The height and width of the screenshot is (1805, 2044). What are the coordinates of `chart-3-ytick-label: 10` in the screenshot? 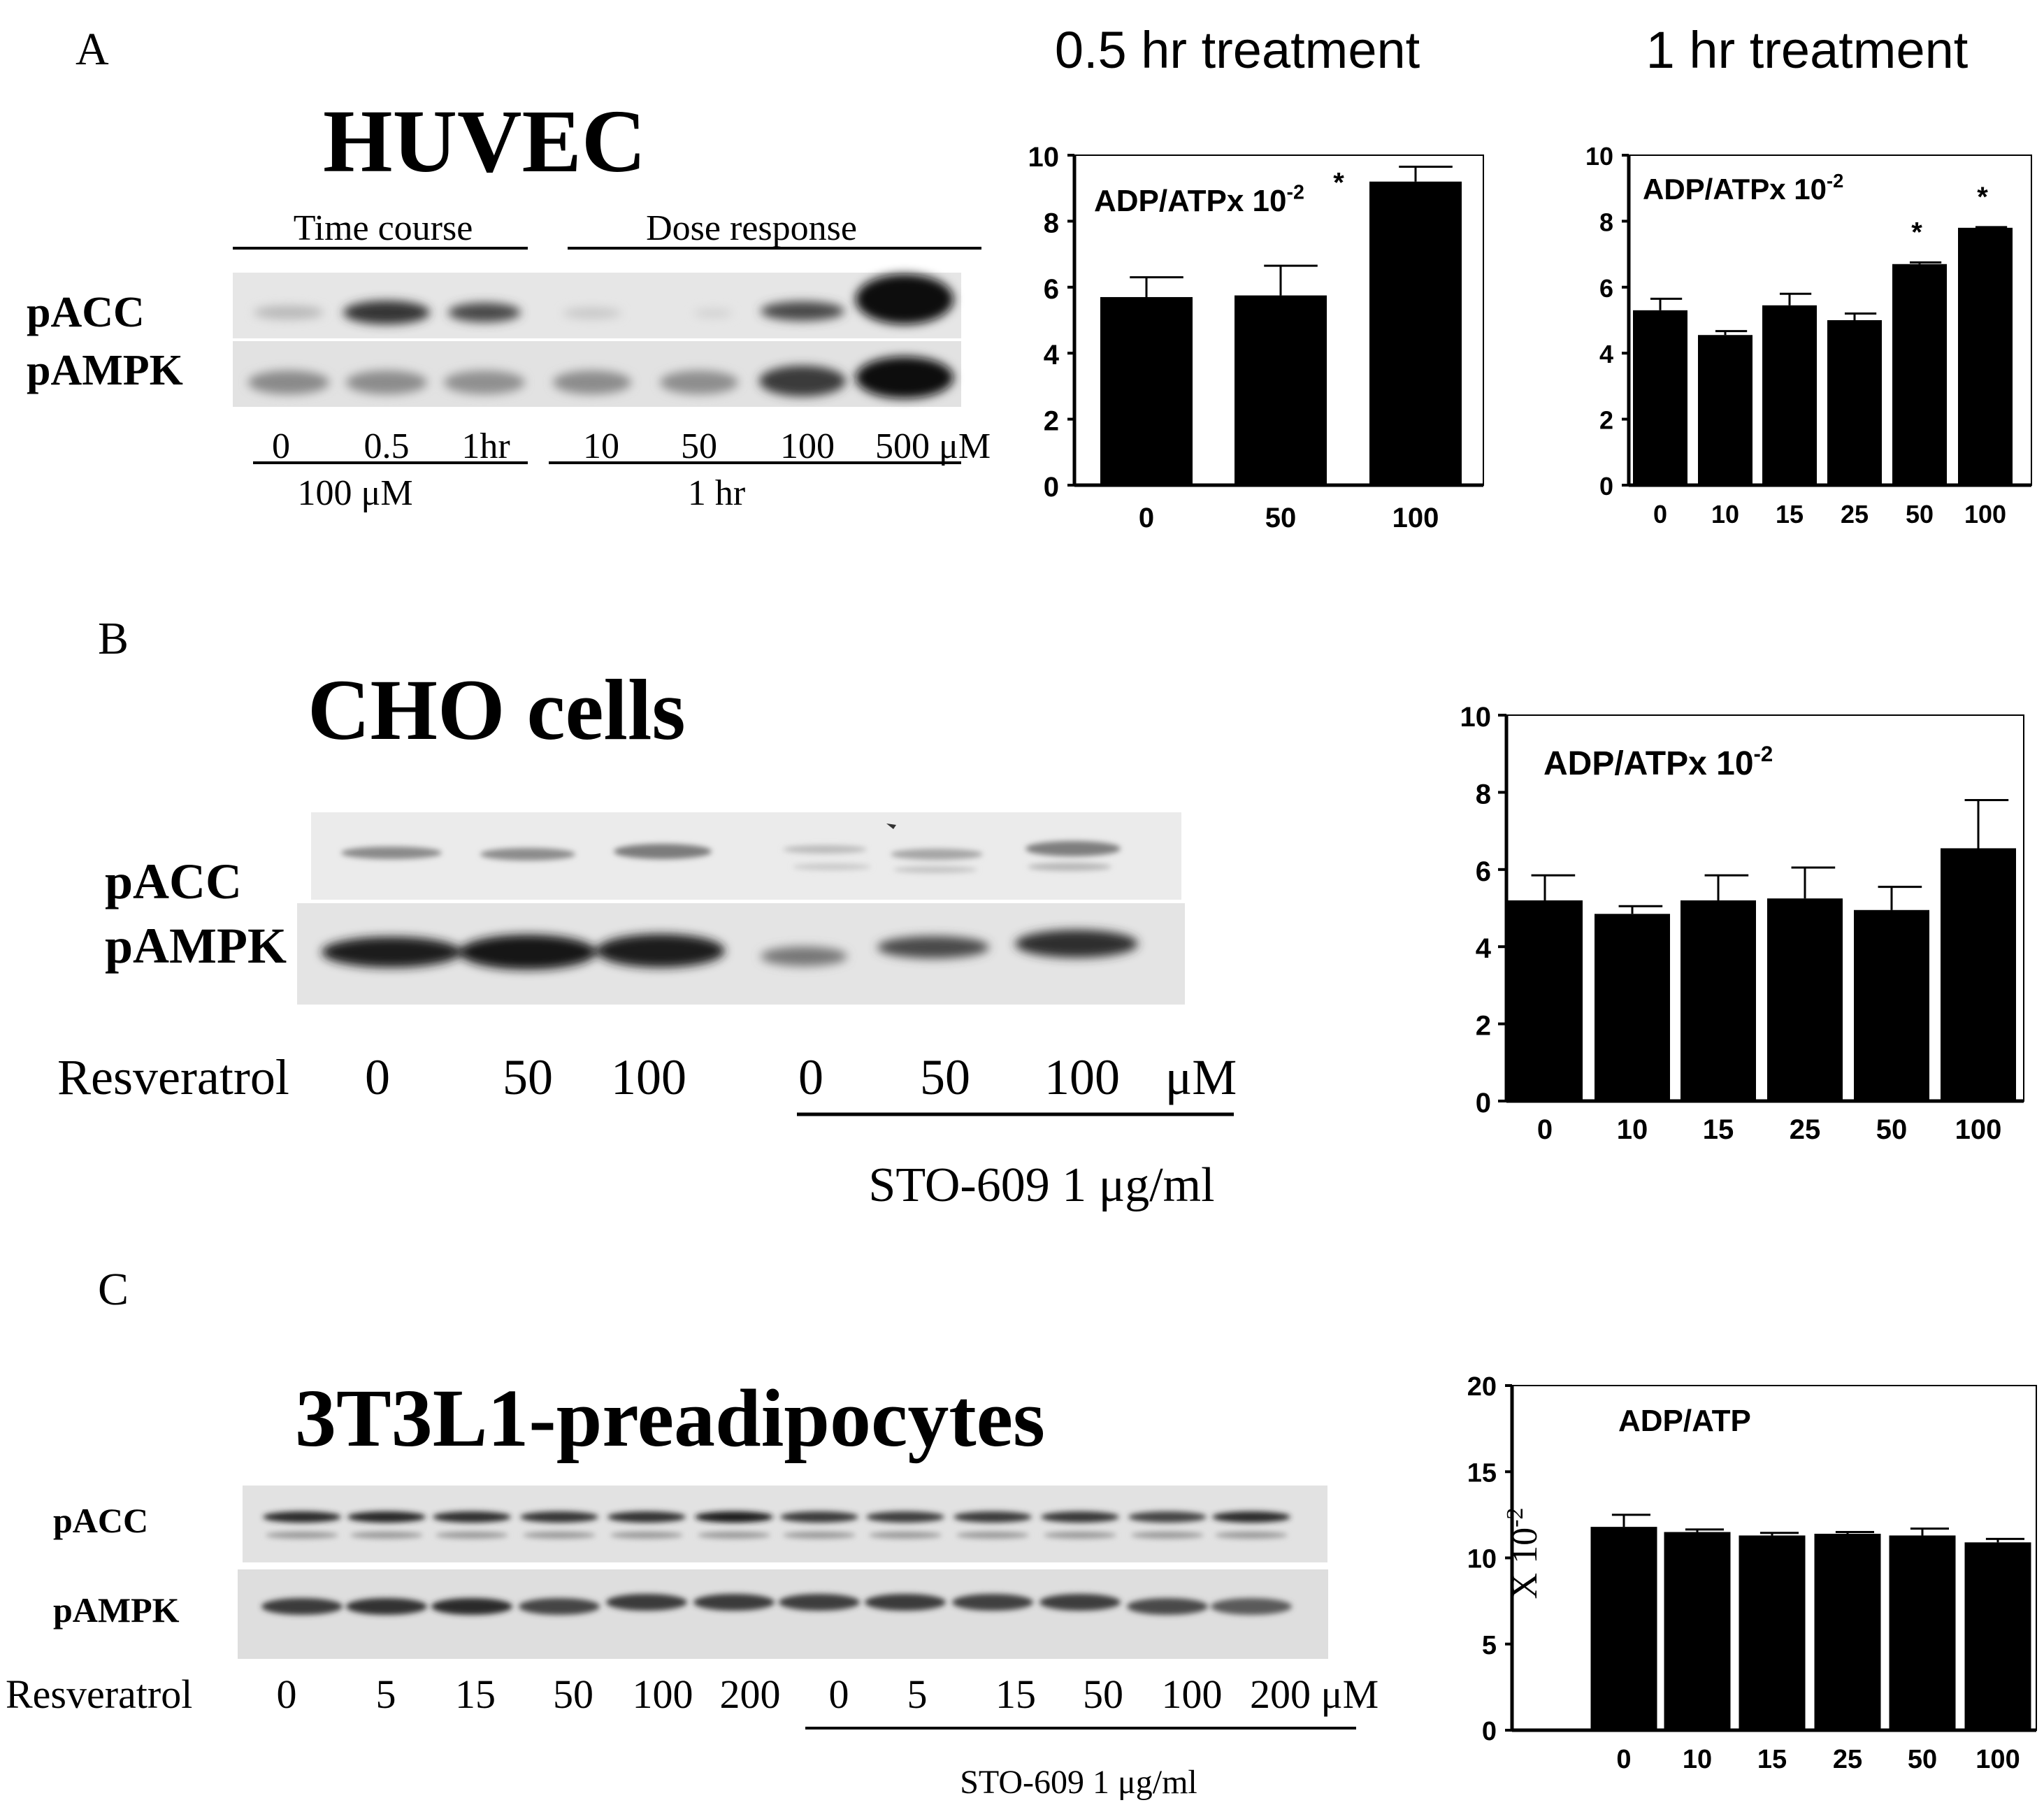 It's located at (1476, 717).